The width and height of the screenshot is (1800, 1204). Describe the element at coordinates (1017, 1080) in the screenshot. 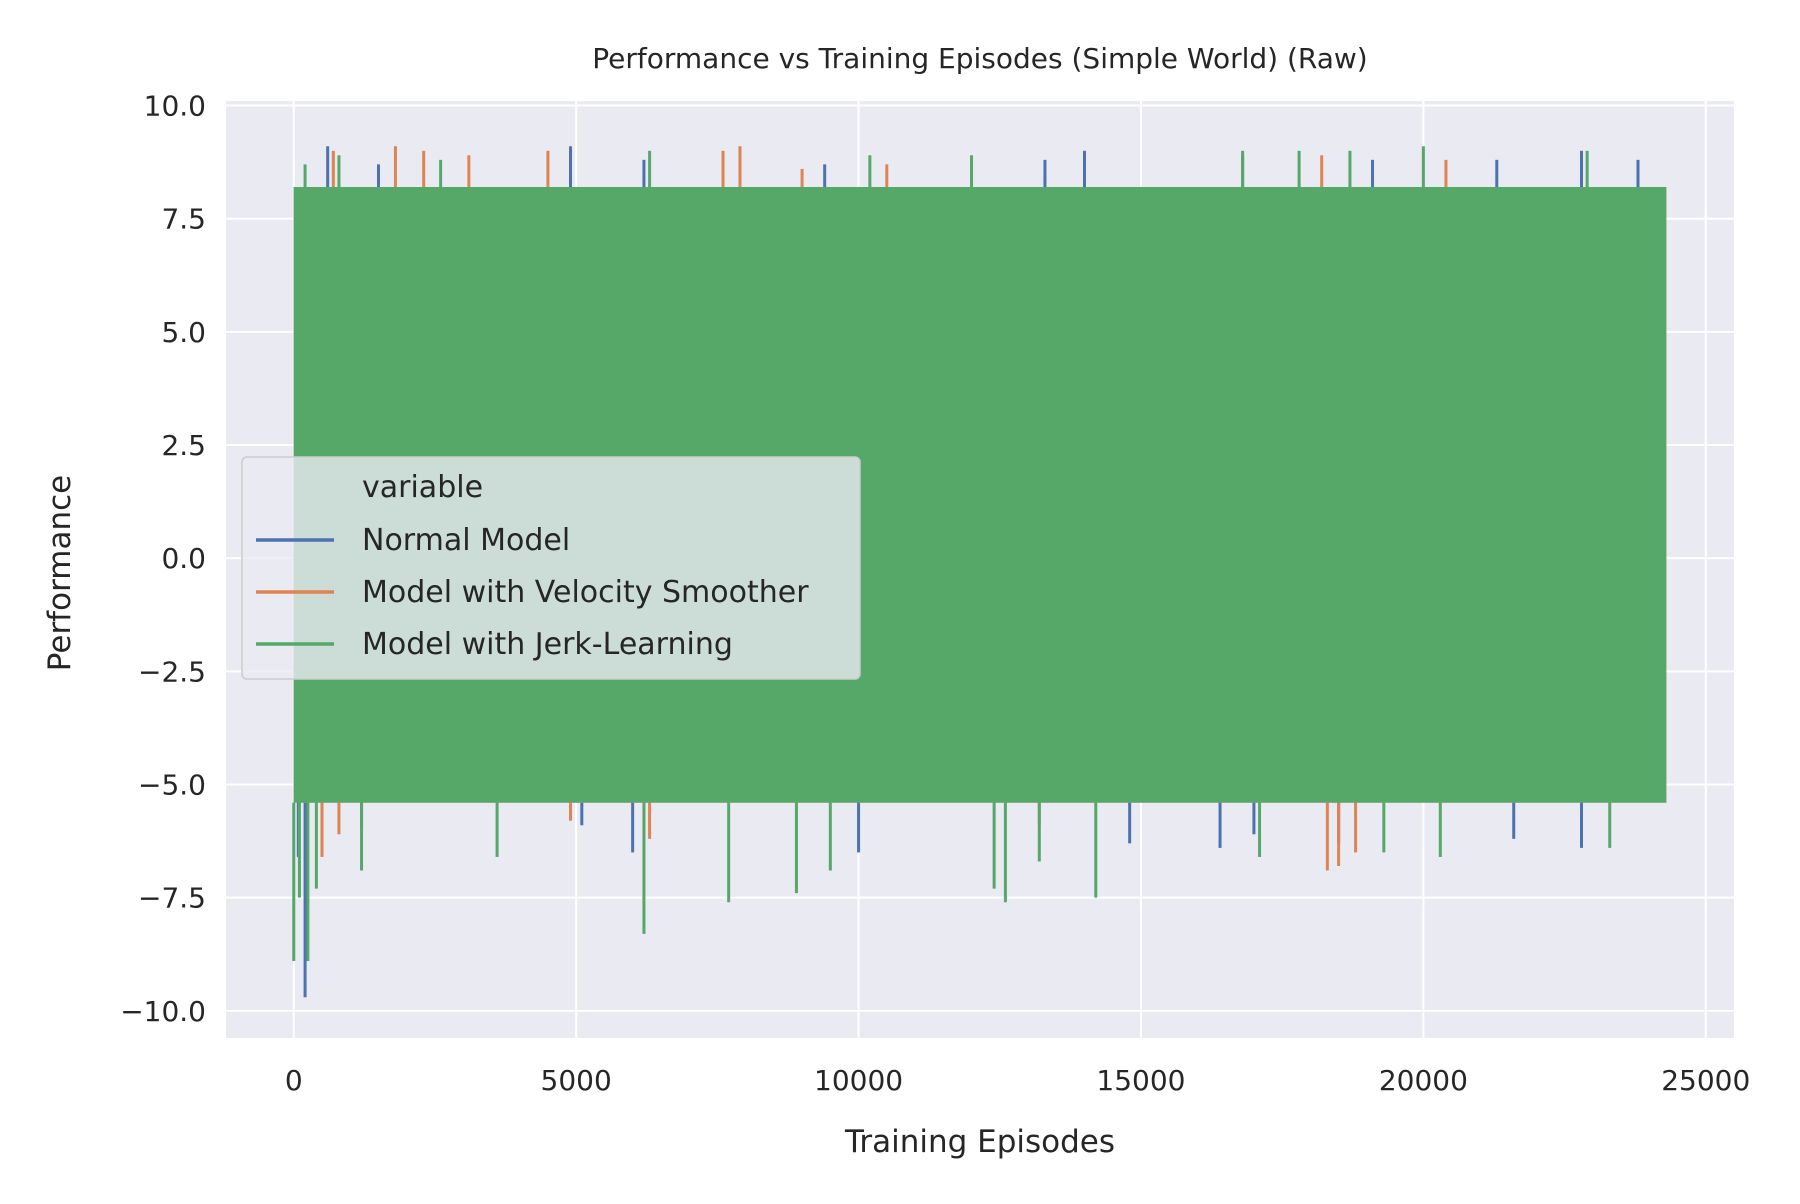

I see `x-tick-labels: 0 5000 10000 15000 20000 25000` at that location.